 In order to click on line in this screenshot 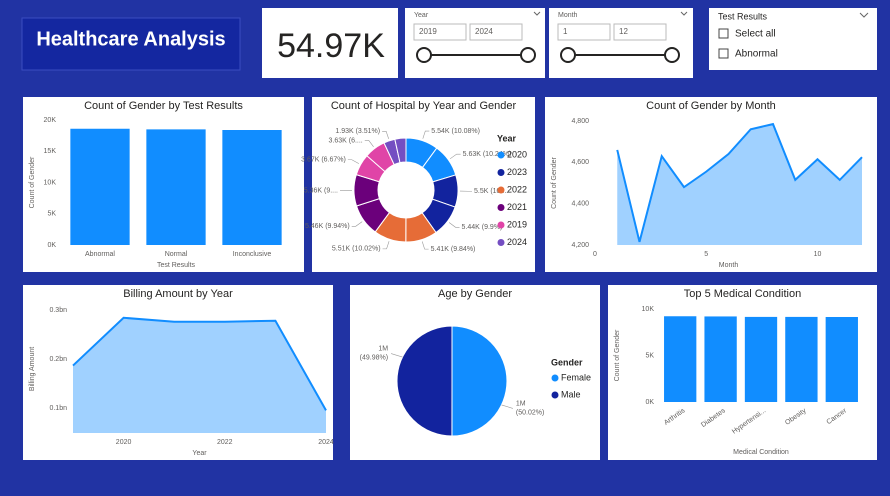, I will do `click(199, 363)`.